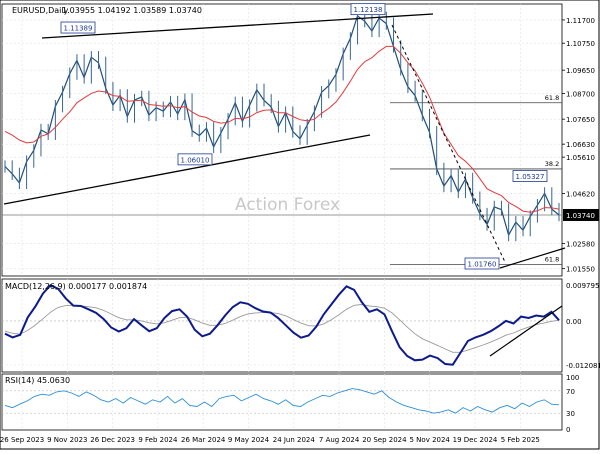  What do you see at coordinates (448, 143) in the screenshot?
I see `falling-trendline` at bounding box center [448, 143].